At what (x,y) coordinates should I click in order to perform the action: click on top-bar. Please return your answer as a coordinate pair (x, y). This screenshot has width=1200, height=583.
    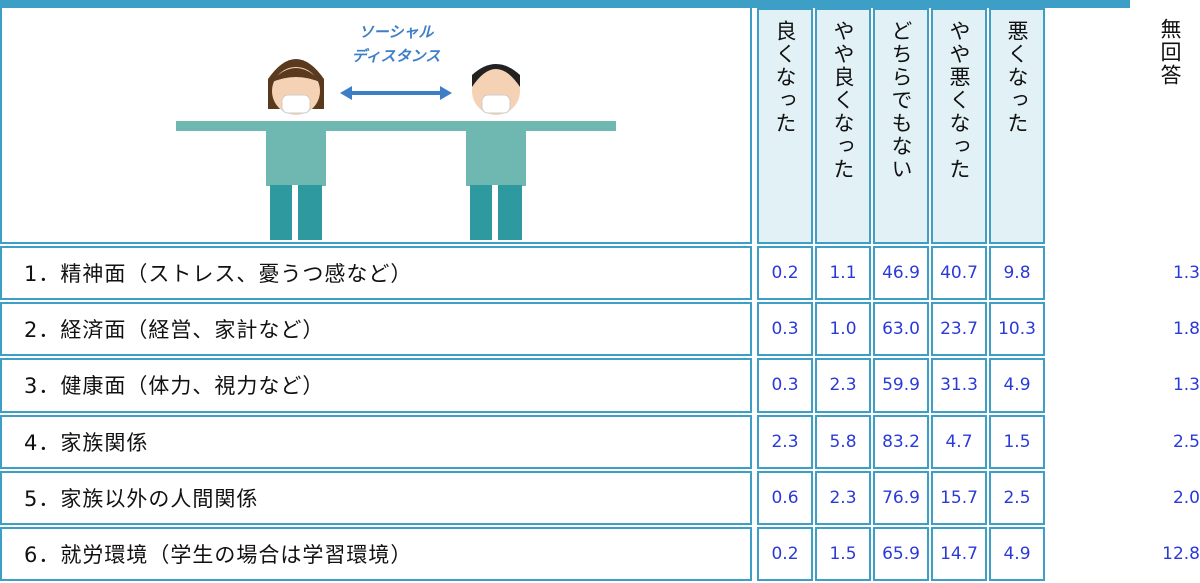
    Looking at the image, I should click on (565, 4).